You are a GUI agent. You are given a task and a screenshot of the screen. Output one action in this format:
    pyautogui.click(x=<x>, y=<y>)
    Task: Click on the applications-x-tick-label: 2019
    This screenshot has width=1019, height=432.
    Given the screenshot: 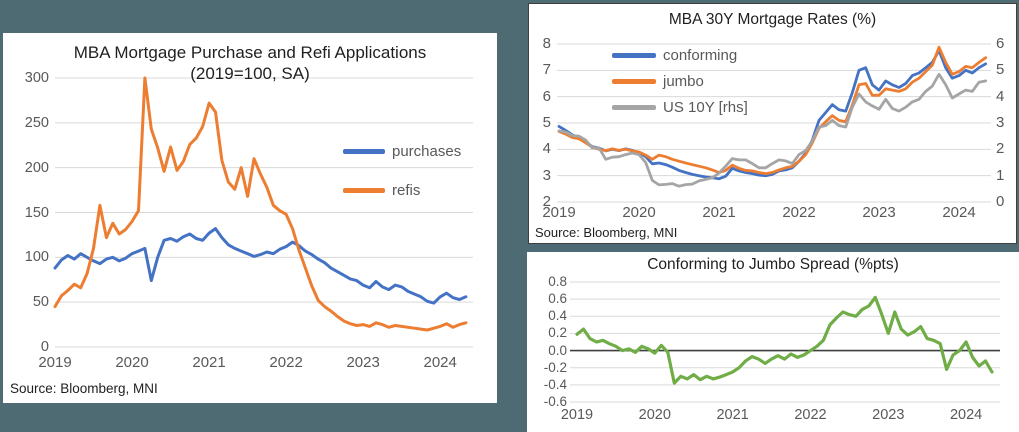 What is the action you would take?
    pyautogui.click(x=55, y=362)
    